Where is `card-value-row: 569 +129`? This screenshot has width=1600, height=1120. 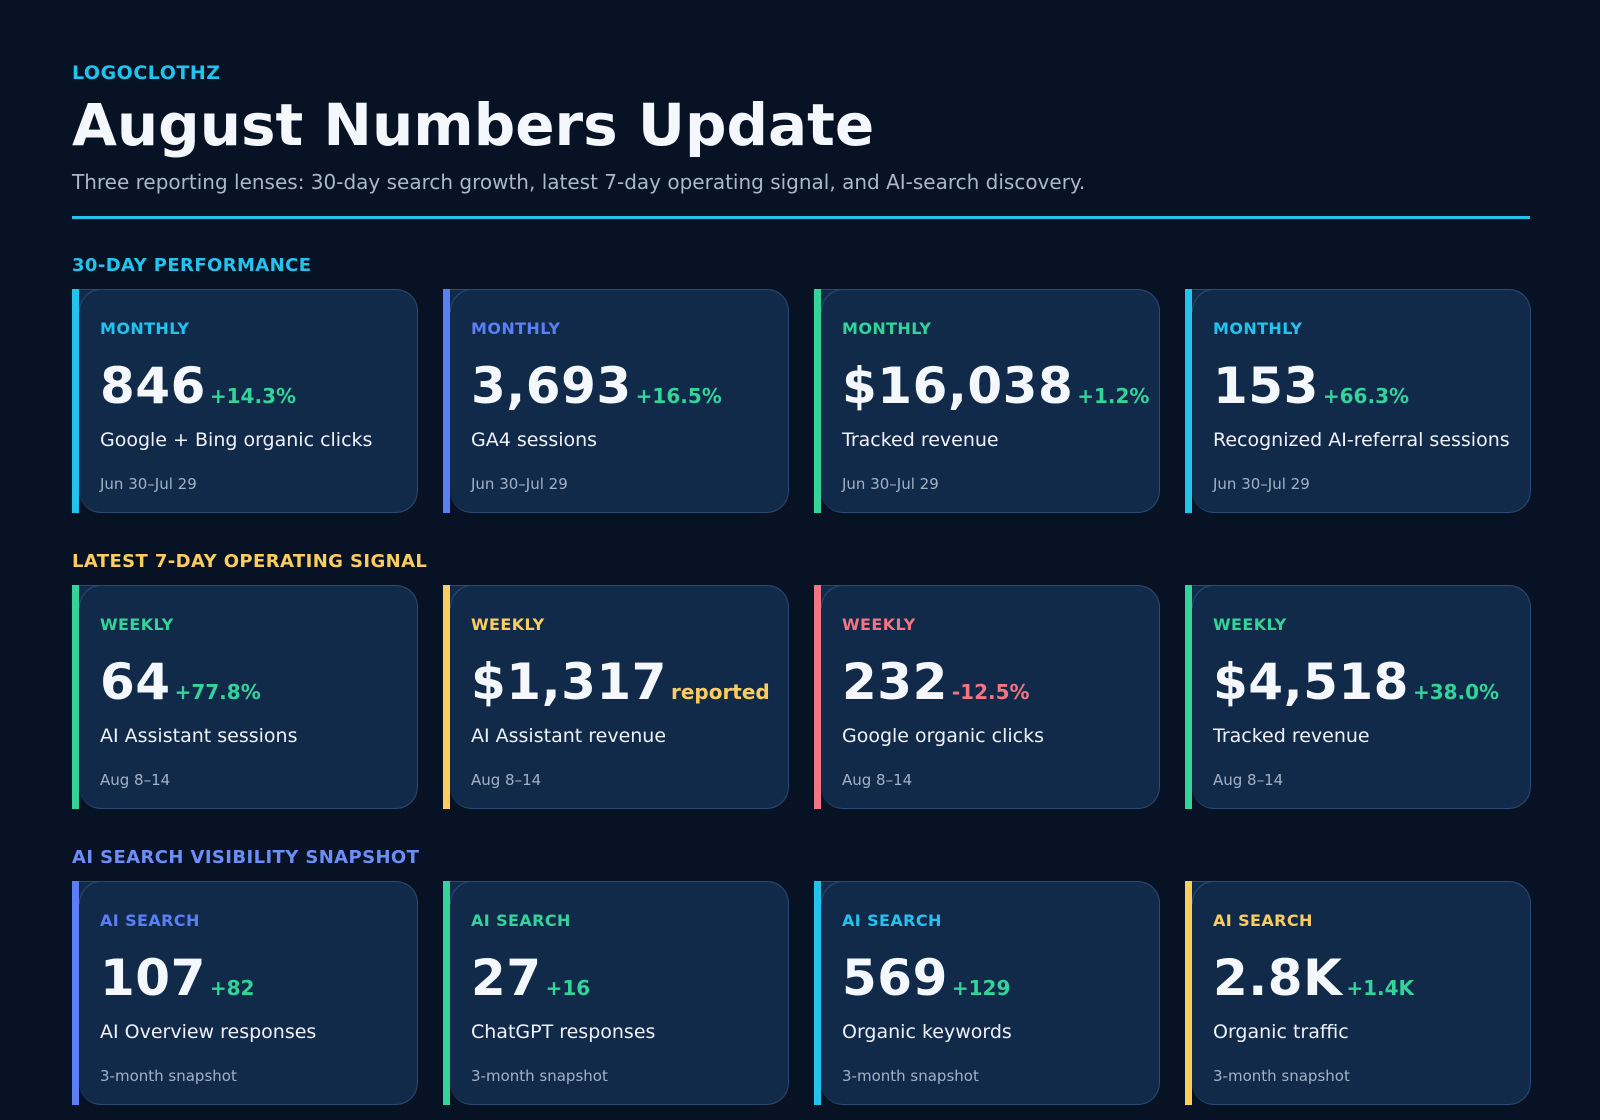 card-value-row: 569 +129 is located at coordinates (926, 978).